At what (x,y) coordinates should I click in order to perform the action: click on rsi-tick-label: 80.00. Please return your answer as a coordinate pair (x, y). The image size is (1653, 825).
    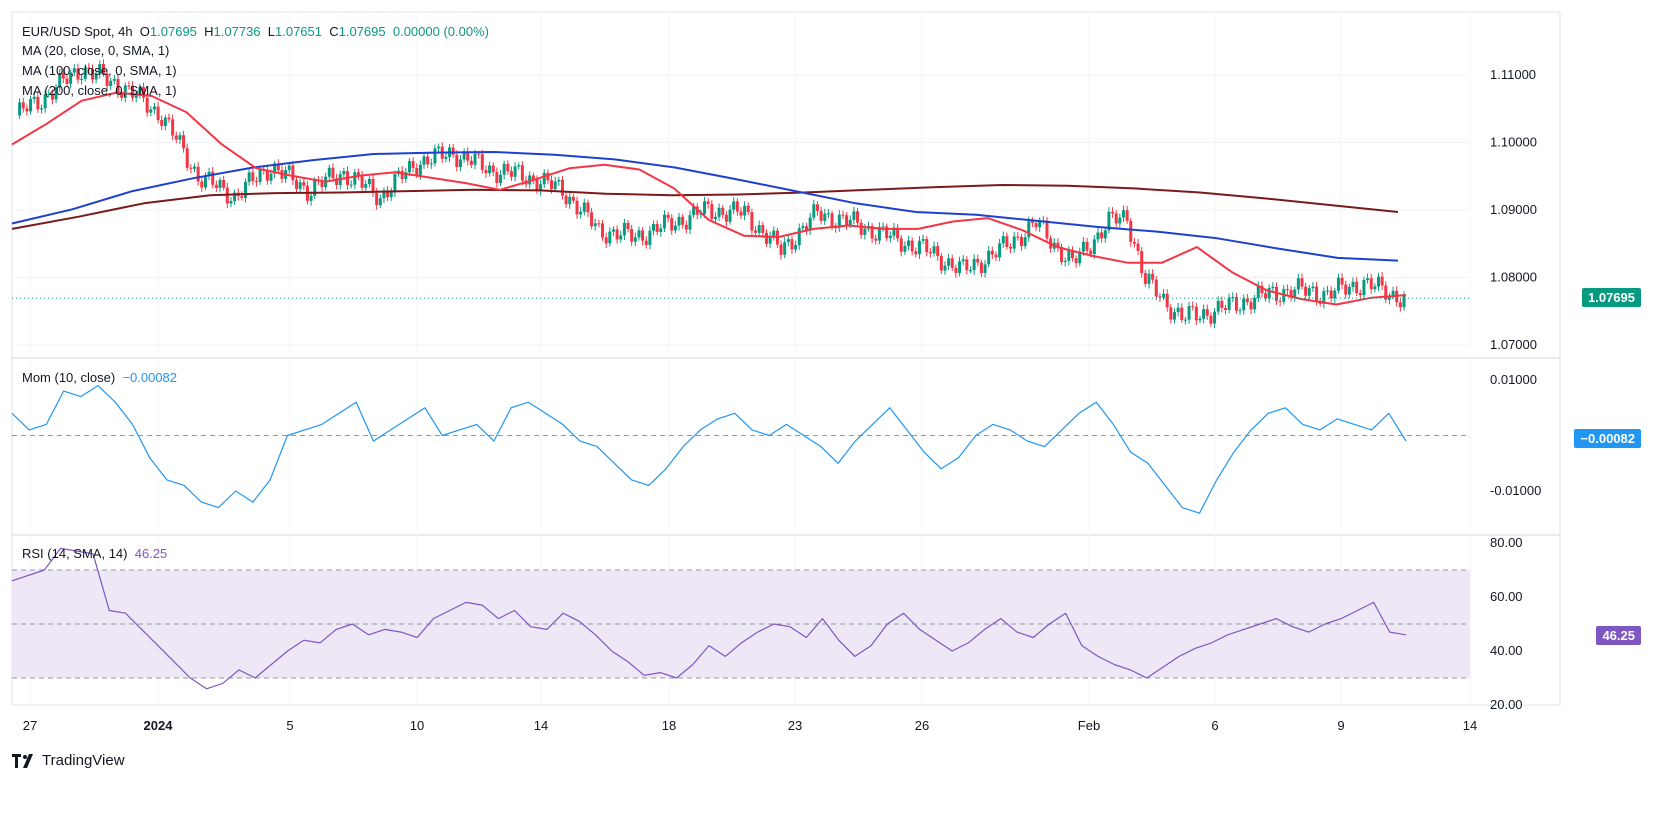
    Looking at the image, I should click on (1506, 542).